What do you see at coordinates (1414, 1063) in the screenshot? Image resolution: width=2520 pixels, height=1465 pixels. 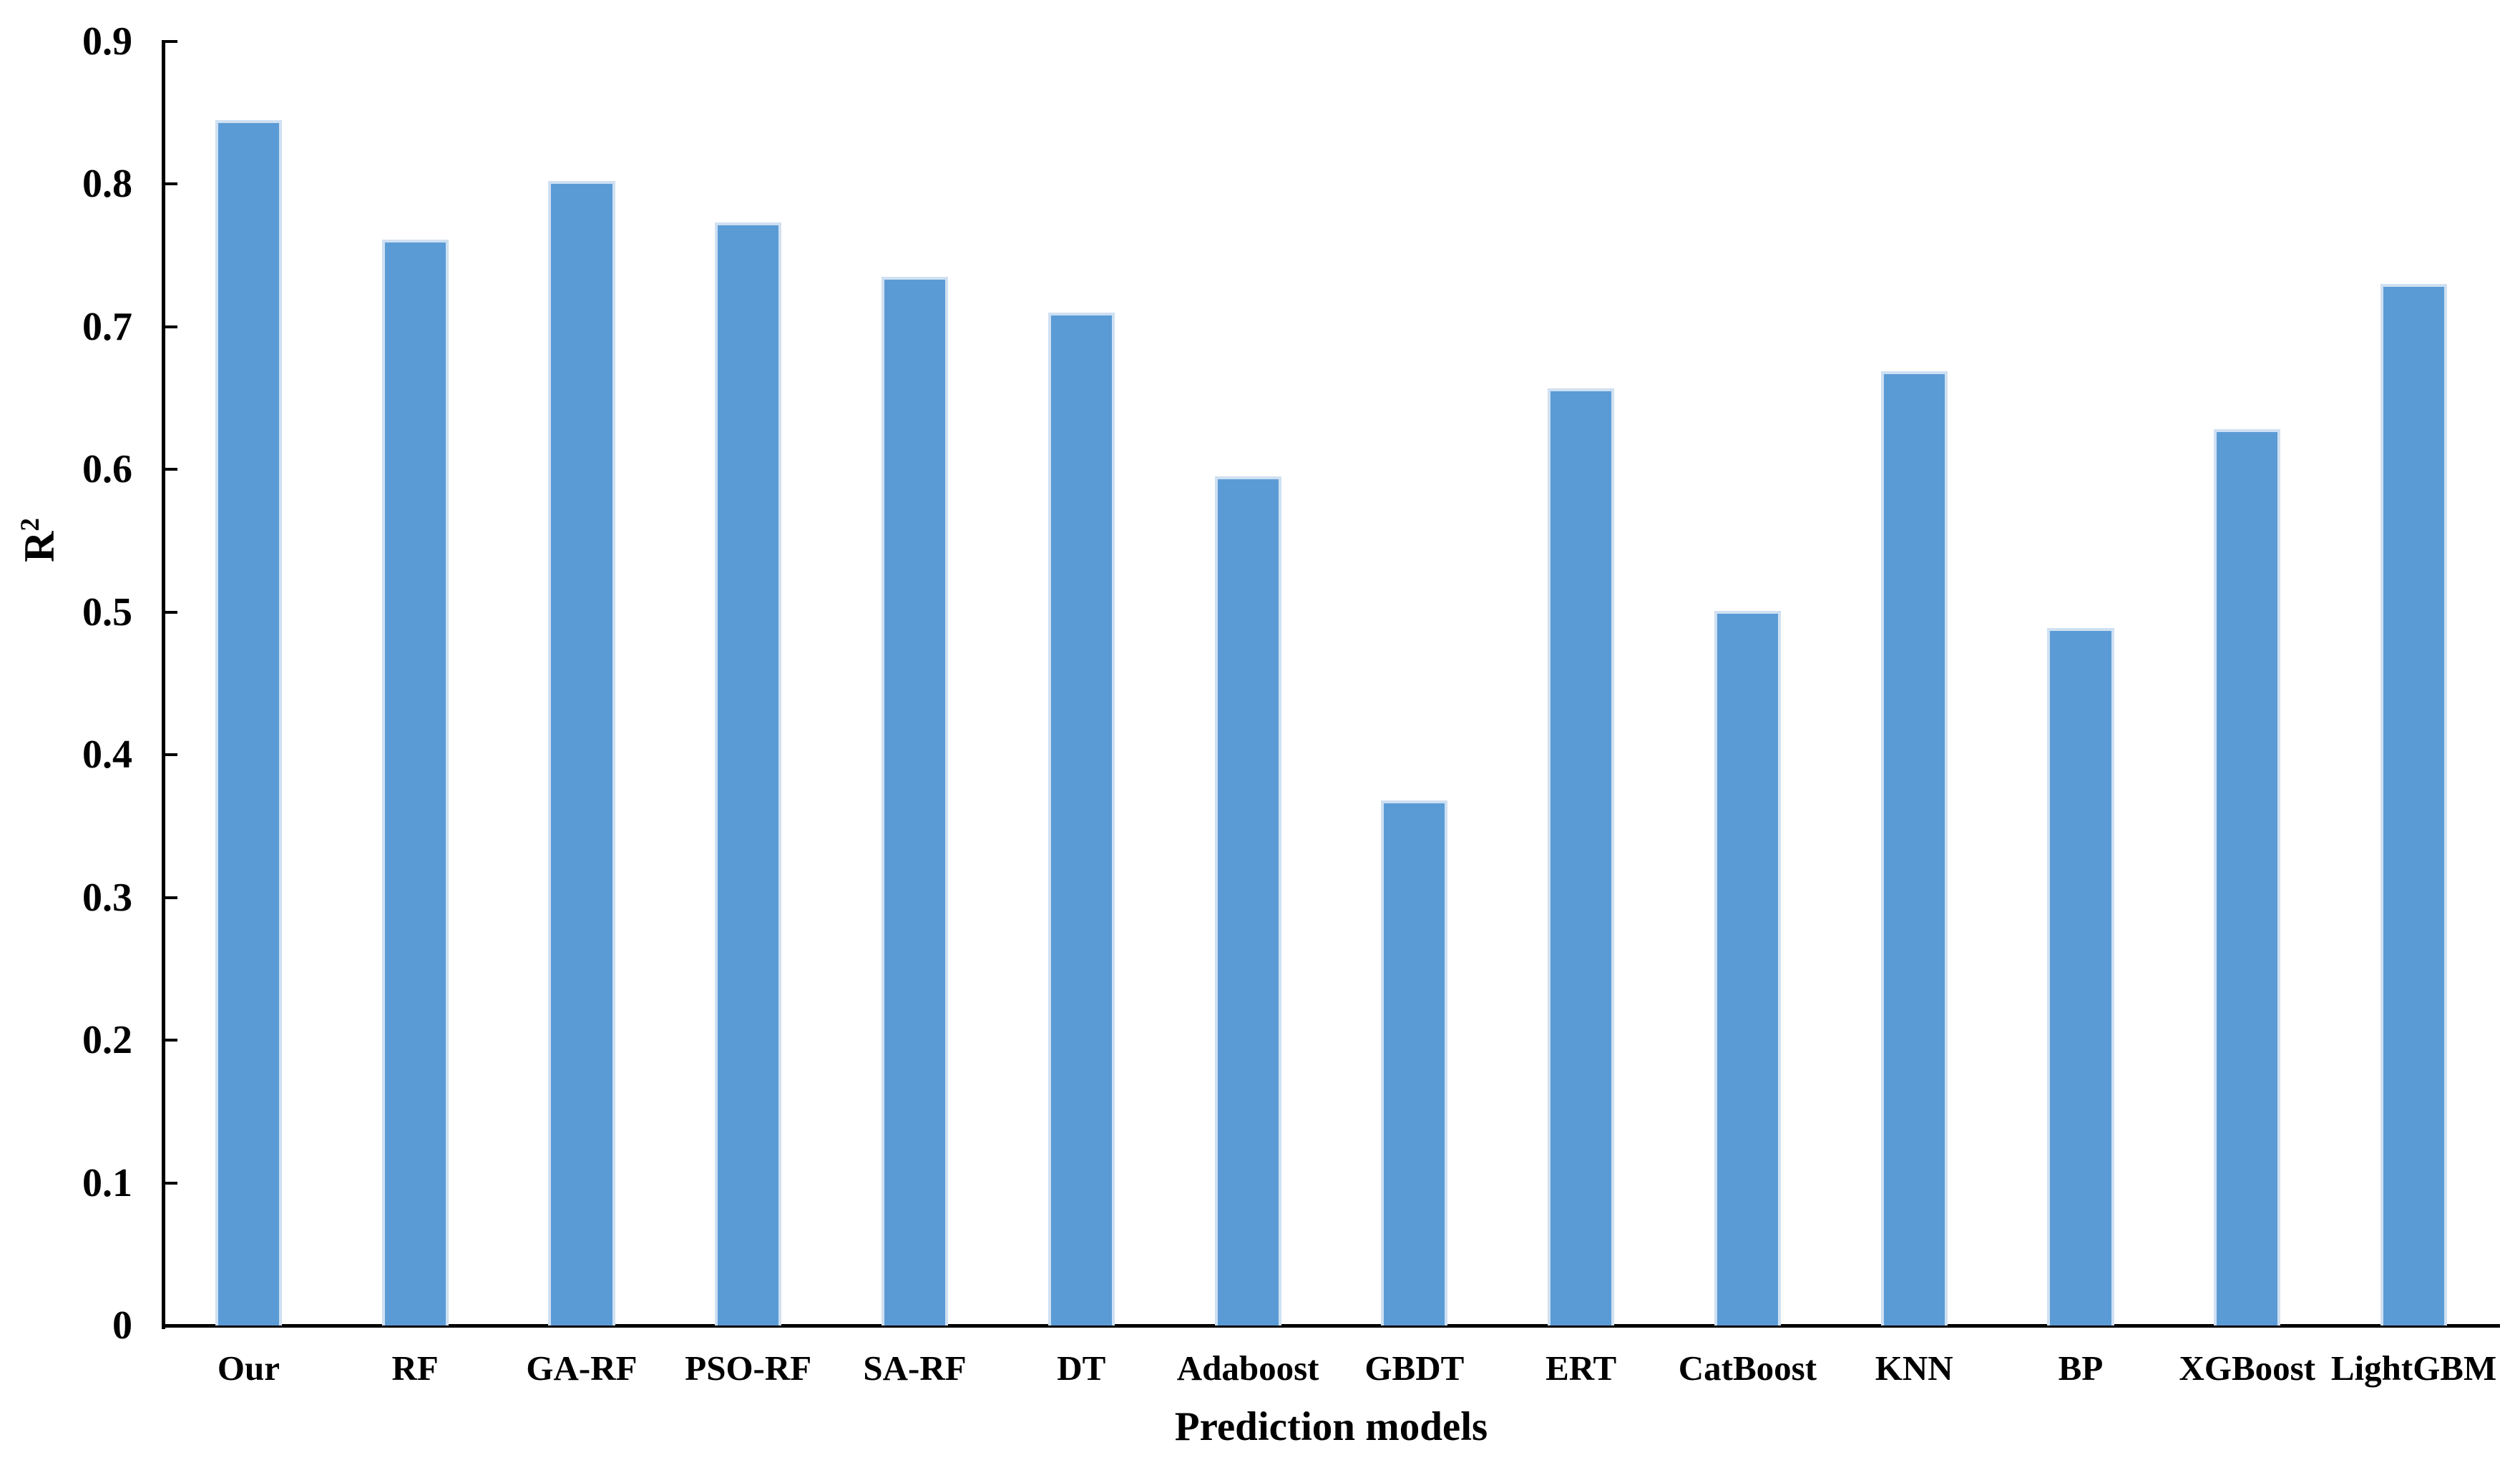 I see `bar-GBDT` at bounding box center [1414, 1063].